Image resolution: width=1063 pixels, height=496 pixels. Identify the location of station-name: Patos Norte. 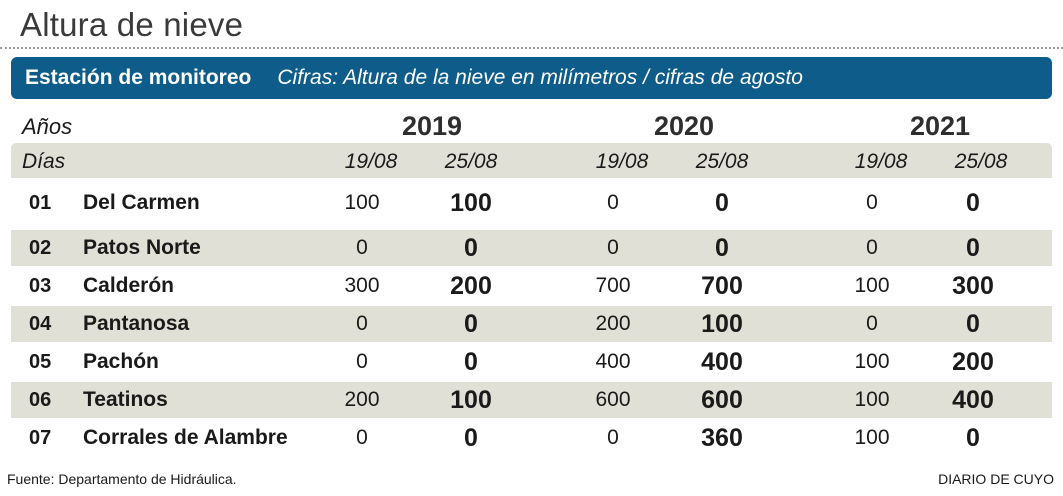
(142, 247).